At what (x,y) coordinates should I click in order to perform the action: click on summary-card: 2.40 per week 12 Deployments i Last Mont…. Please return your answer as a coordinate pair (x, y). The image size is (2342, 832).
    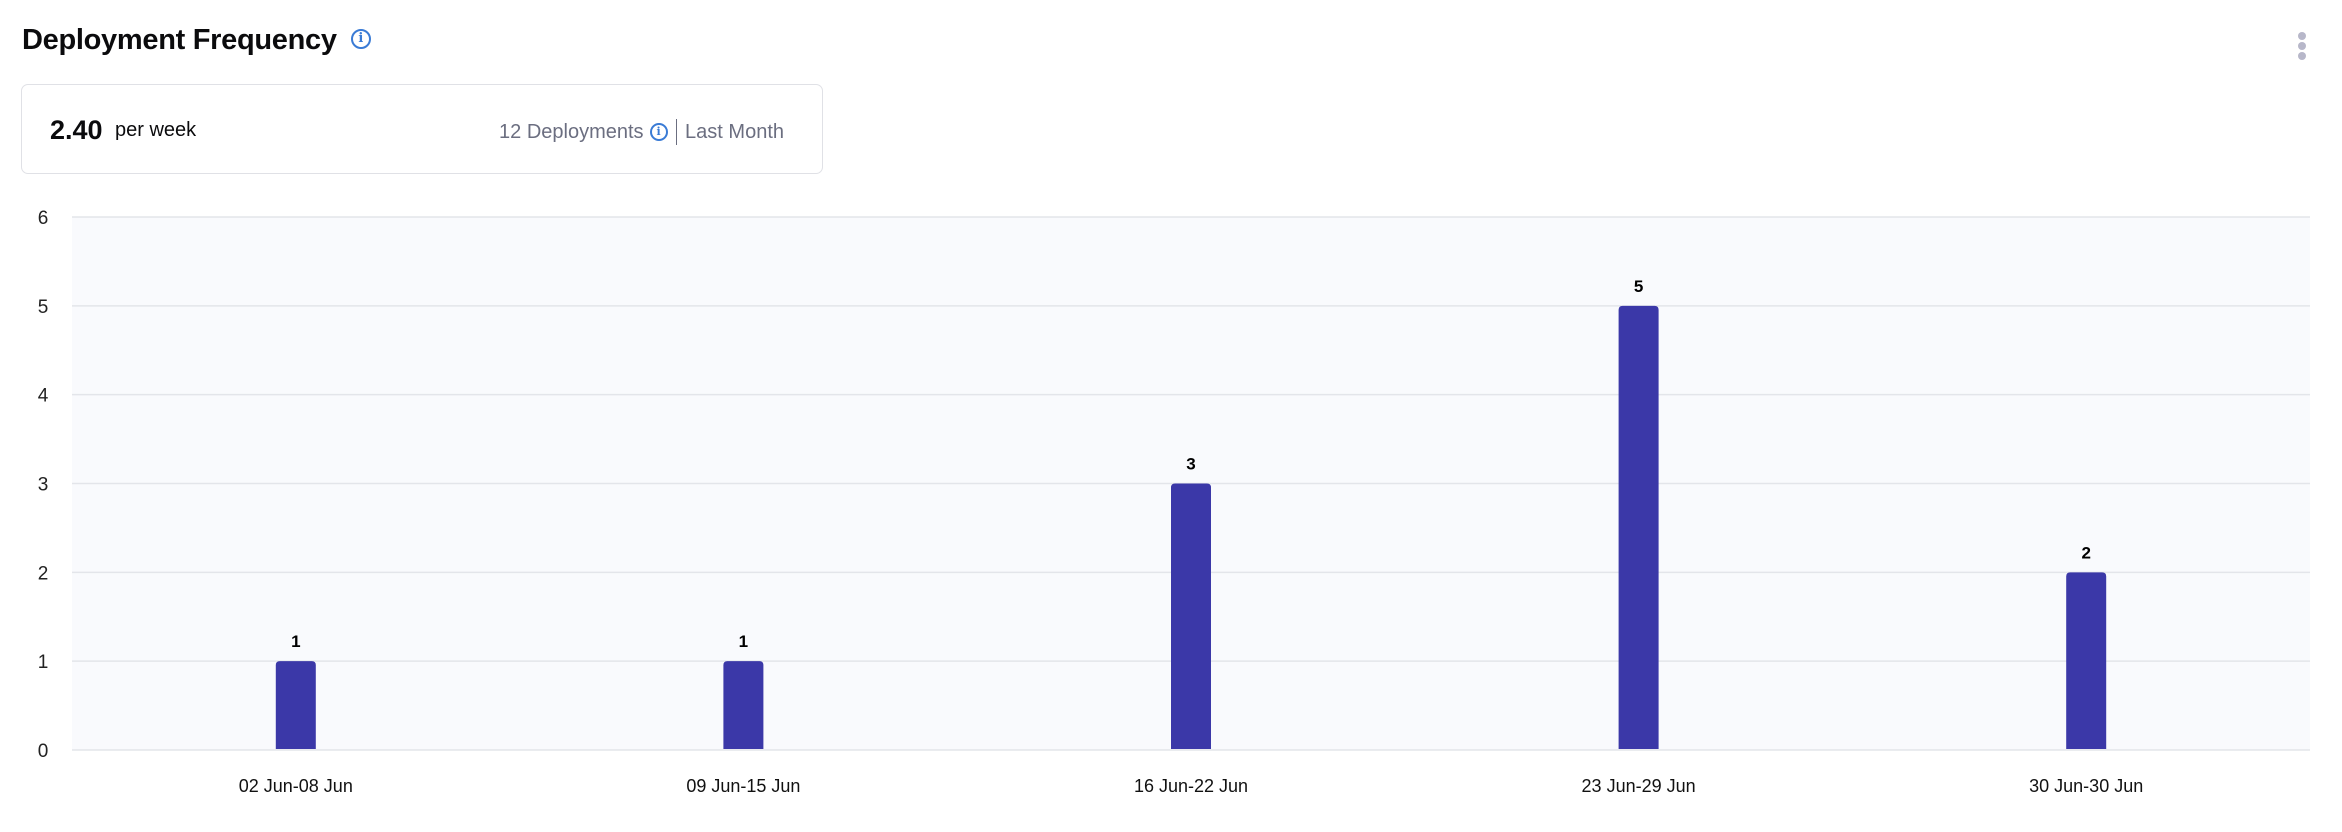
    Looking at the image, I should click on (422, 129).